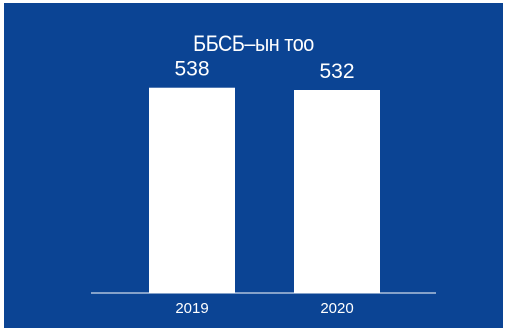 The width and height of the screenshot is (507, 332). What do you see at coordinates (191, 69) in the screenshot?
I see `data-label-2019: 538` at bounding box center [191, 69].